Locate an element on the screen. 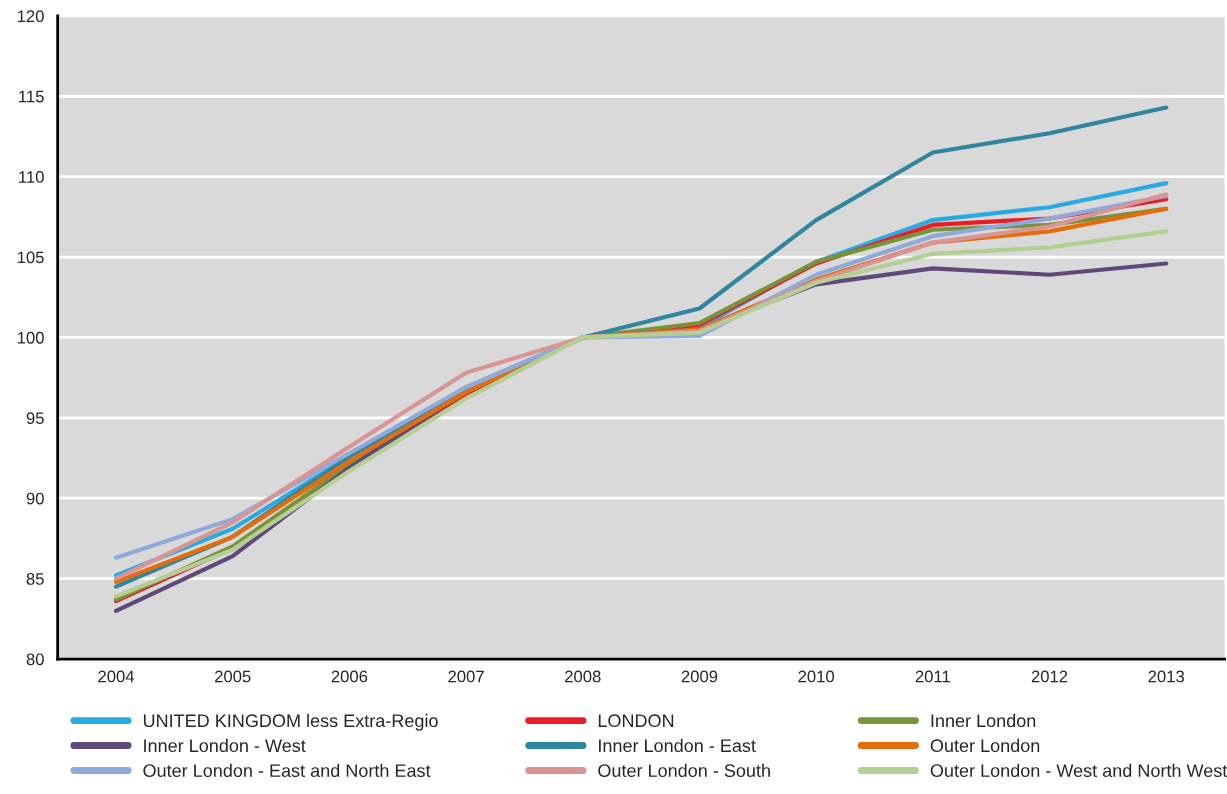 This screenshot has height=794, width=1227. y-tick-label: 85 is located at coordinates (35, 579).